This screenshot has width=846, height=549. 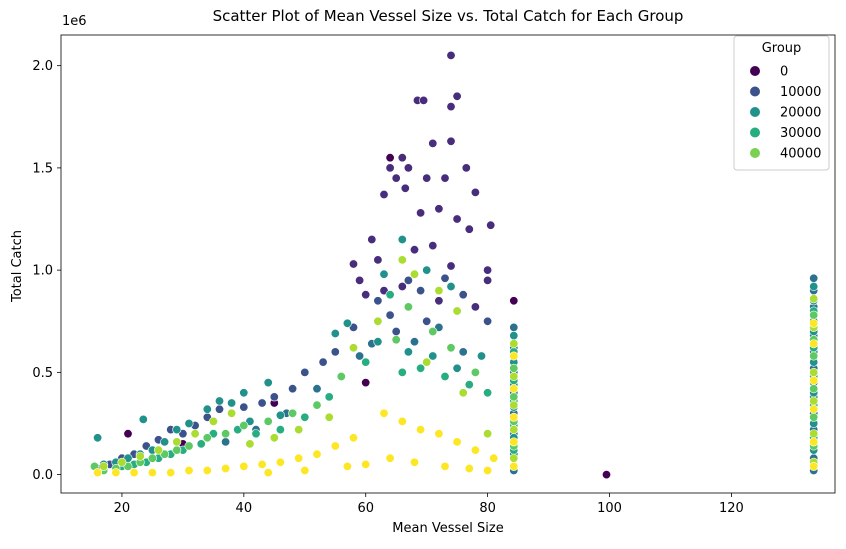 I want to click on legend-entry-label: 0, so click(x=784, y=72).